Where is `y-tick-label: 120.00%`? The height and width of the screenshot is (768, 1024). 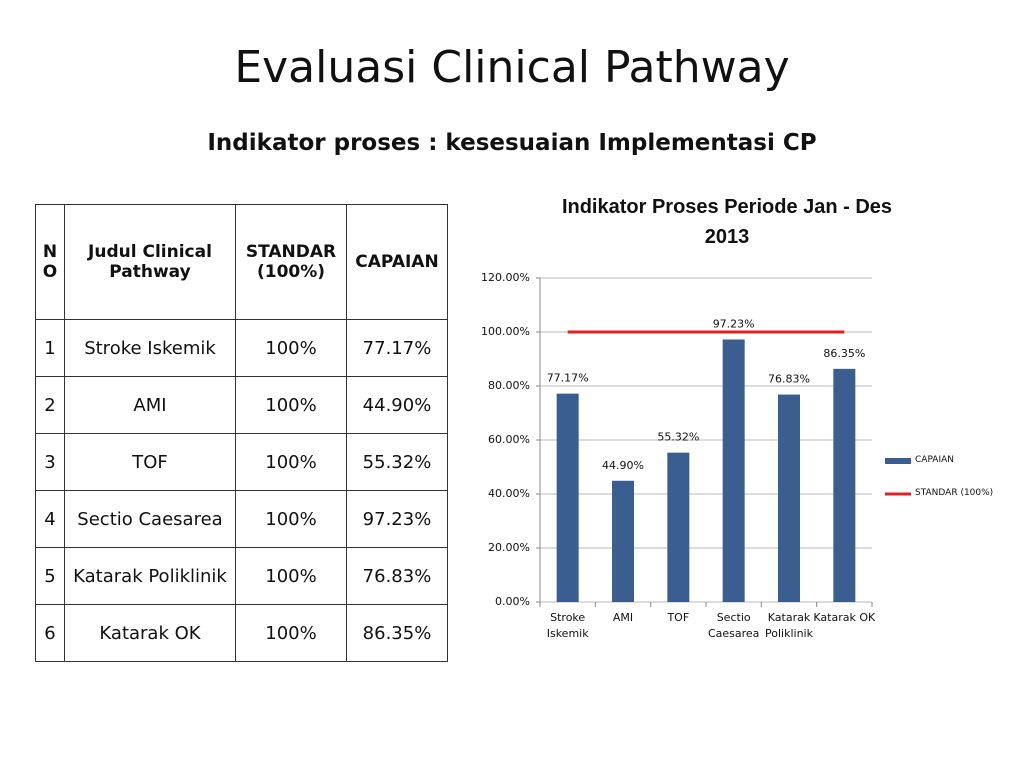 y-tick-label: 120.00% is located at coordinates (505, 277).